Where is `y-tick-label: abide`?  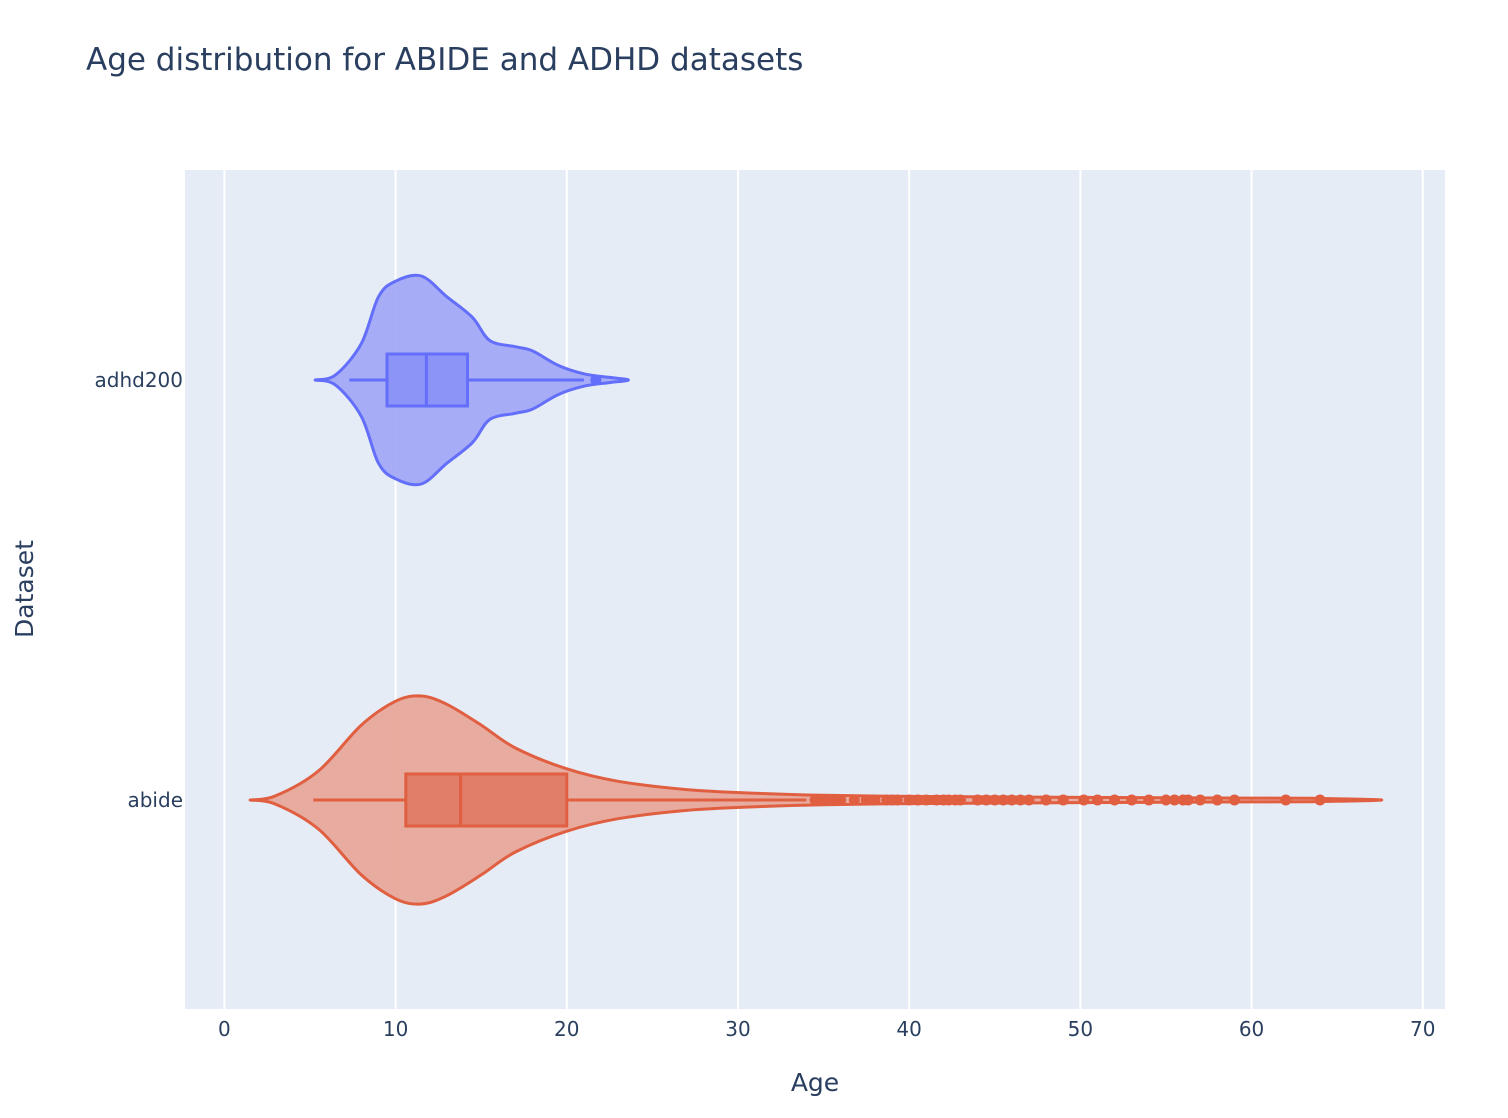 y-tick-label: abide is located at coordinates (155, 800).